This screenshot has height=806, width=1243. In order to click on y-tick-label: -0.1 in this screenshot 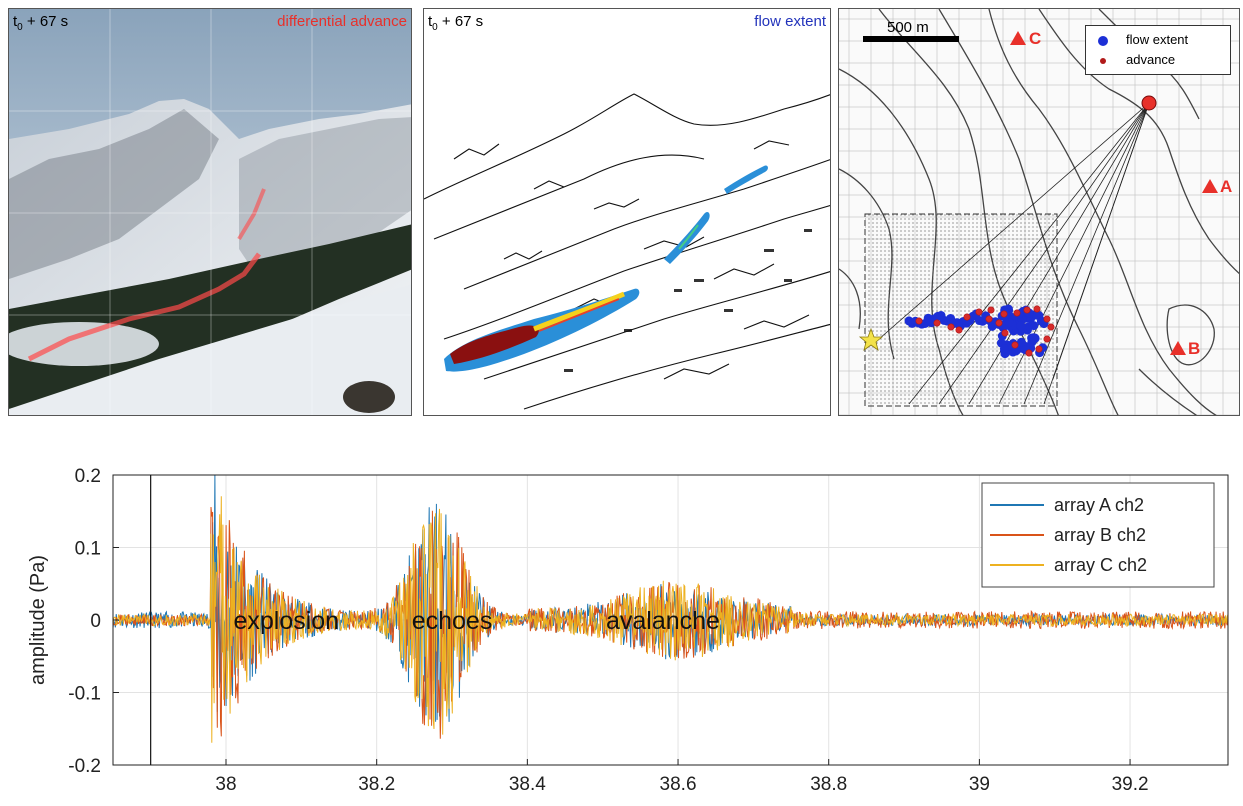, I will do `click(84, 694)`.